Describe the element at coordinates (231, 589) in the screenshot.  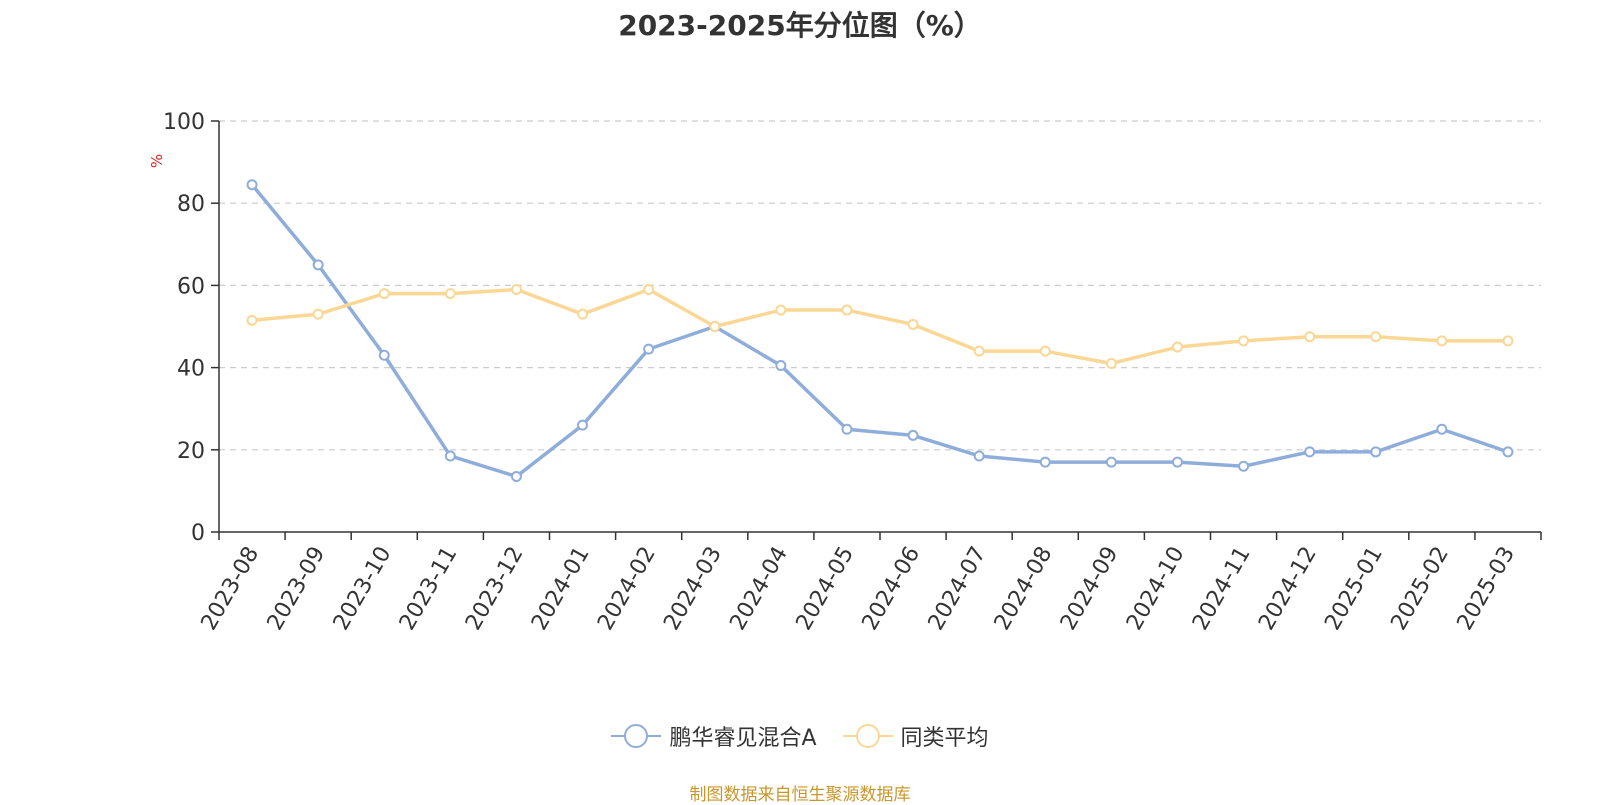
I see `x-tick-label: 2023-08` at that location.